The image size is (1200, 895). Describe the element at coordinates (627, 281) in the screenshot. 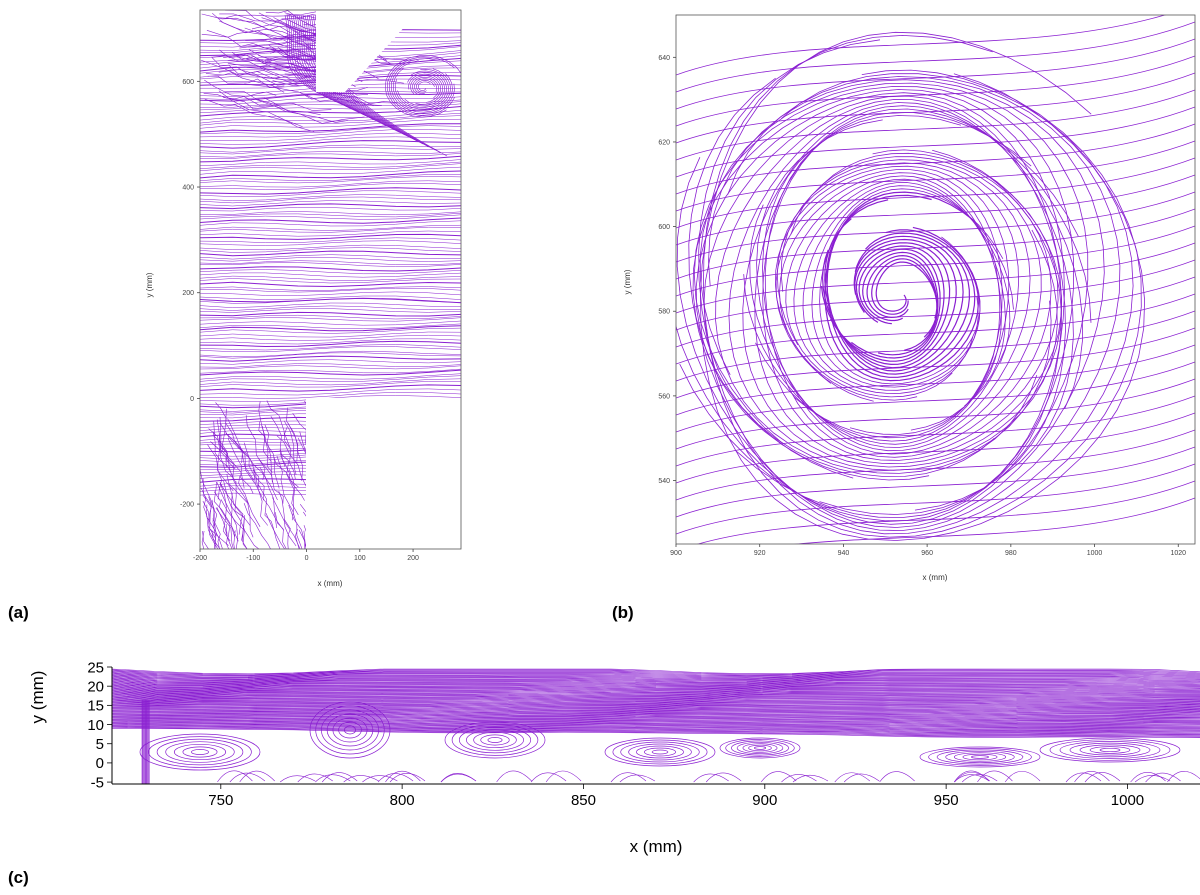

I see `panel-b-ylabel: y (mm)` at that location.